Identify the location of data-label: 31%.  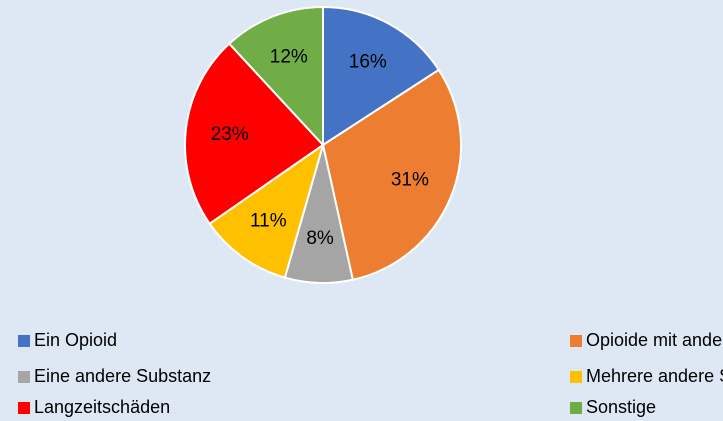
(410, 180).